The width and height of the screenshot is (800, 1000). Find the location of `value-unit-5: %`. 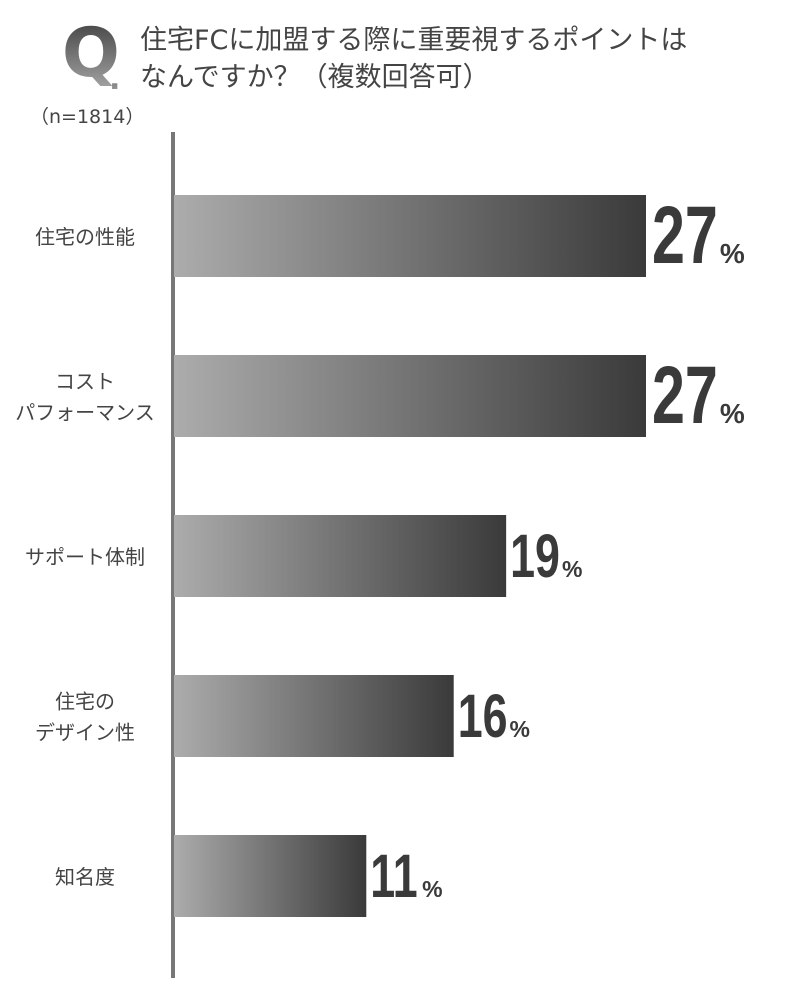

value-unit-5: % is located at coordinates (432, 889).